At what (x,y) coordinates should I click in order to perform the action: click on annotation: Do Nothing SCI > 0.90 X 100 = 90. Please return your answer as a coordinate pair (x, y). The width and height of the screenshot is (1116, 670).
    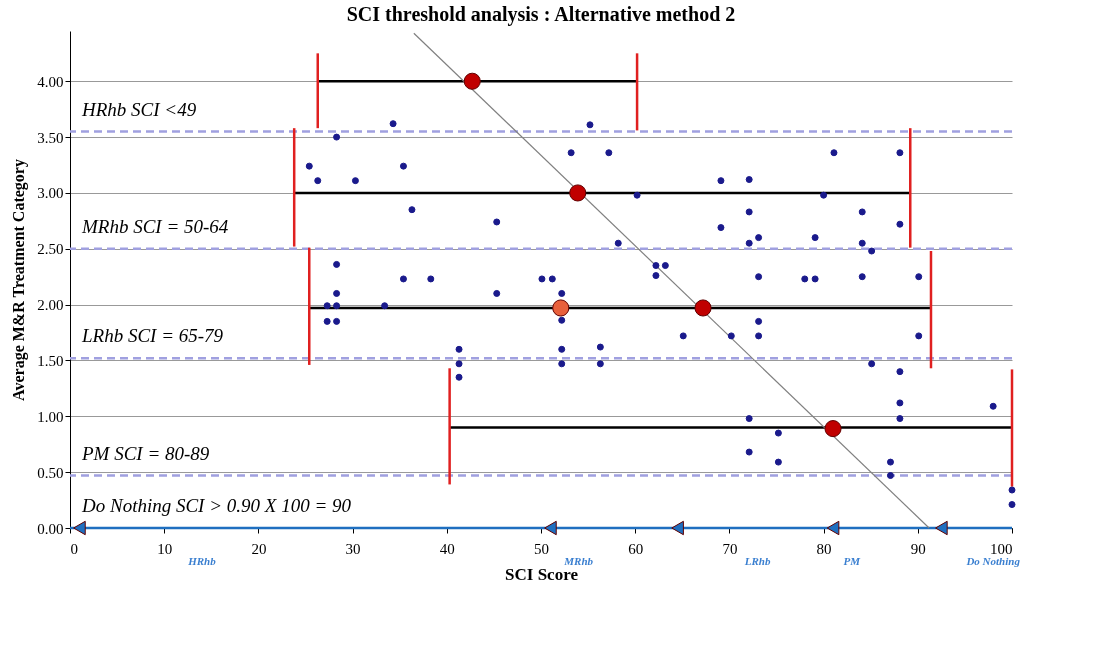
    Looking at the image, I should click on (216, 505).